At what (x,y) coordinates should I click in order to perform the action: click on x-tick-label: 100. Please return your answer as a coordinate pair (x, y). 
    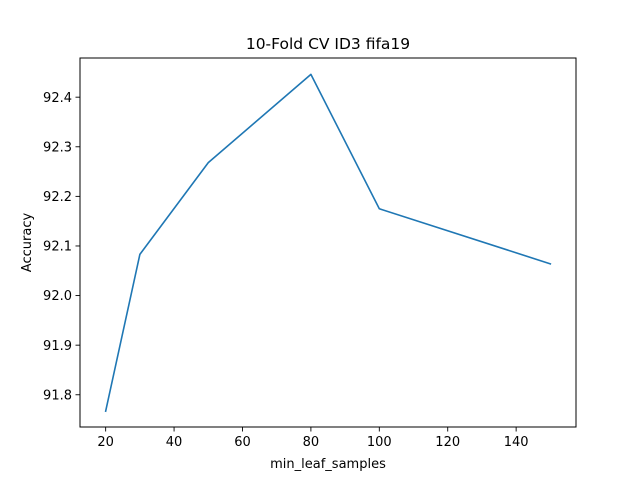
    Looking at the image, I should click on (379, 442).